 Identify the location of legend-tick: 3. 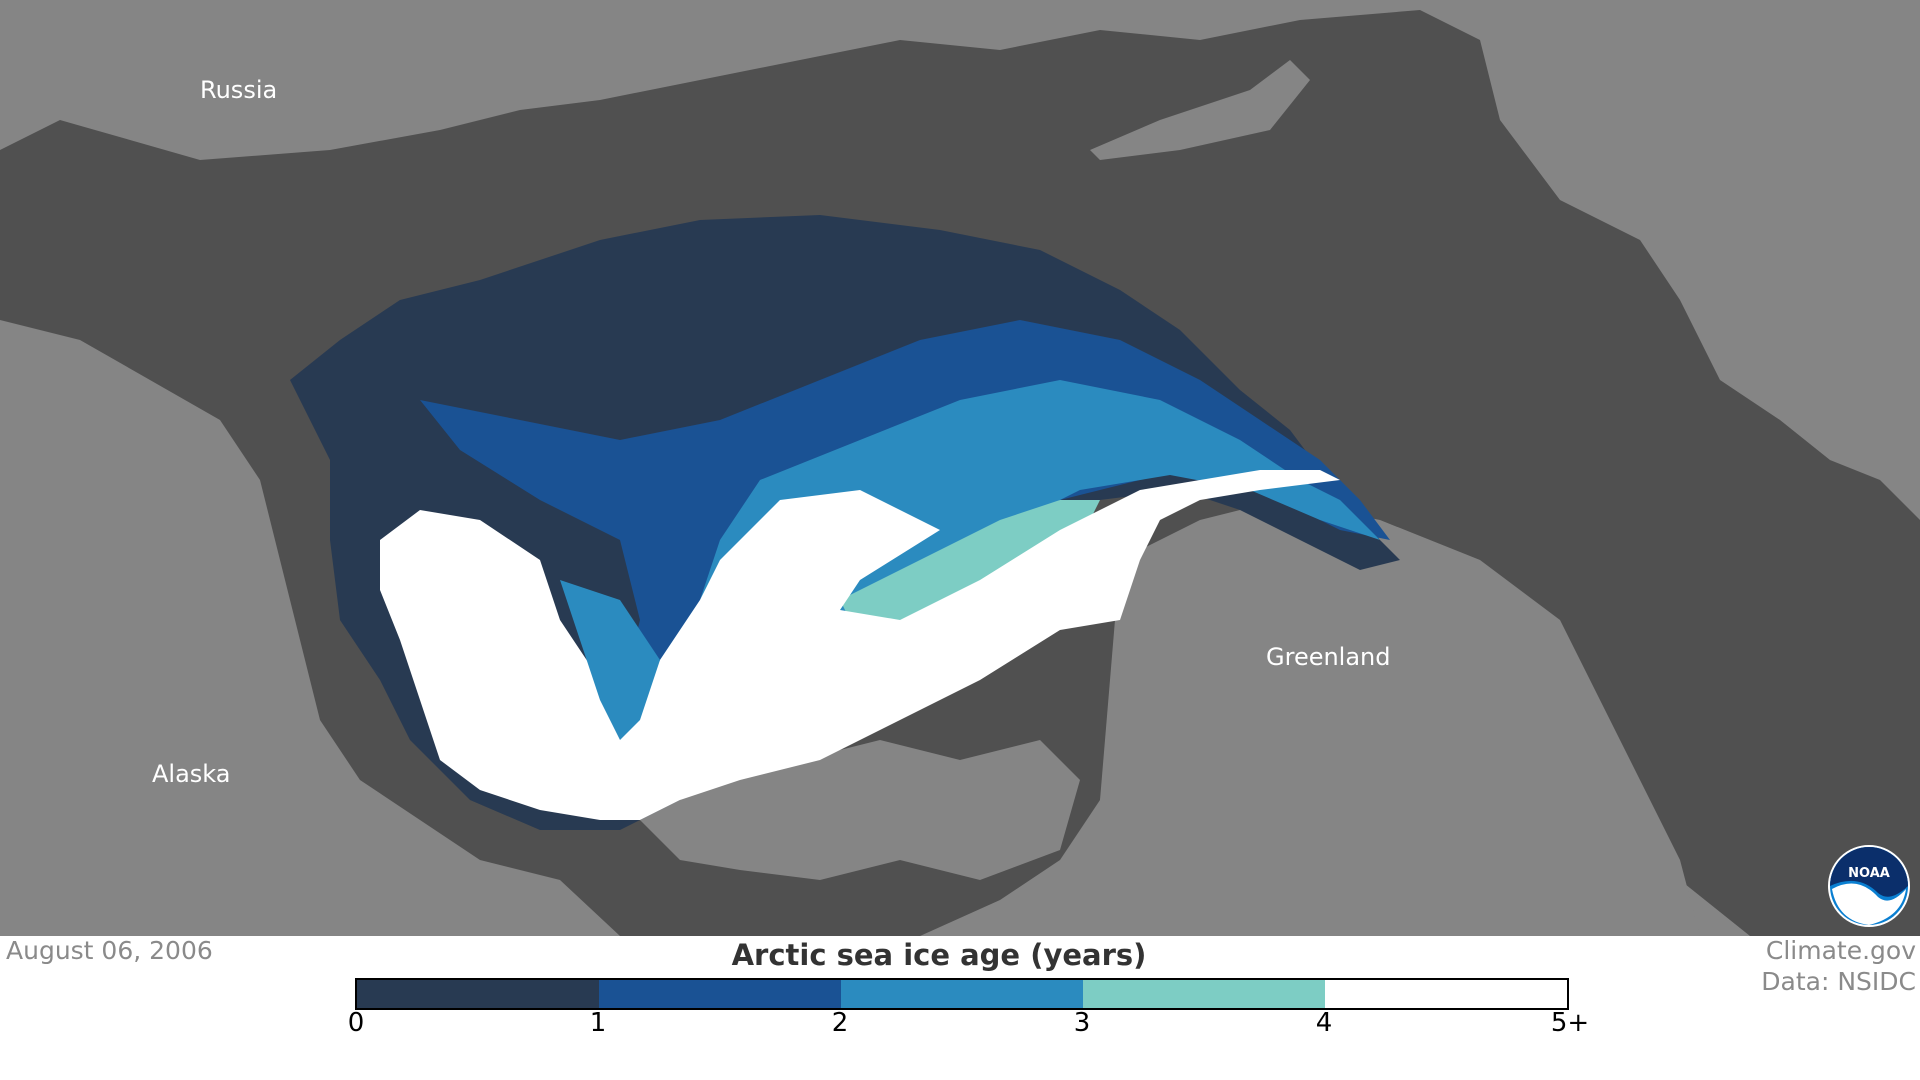
(1082, 1023).